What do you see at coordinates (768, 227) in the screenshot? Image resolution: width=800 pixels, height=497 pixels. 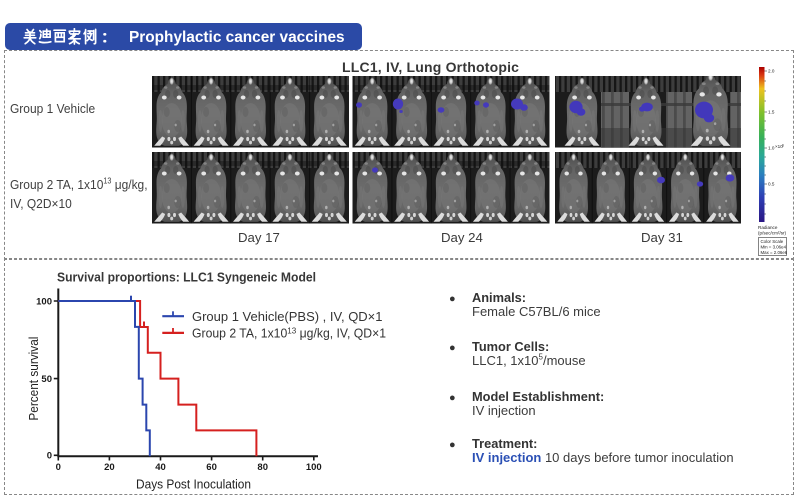 I see `svg-text: Radiance` at bounding box center [768, 227].